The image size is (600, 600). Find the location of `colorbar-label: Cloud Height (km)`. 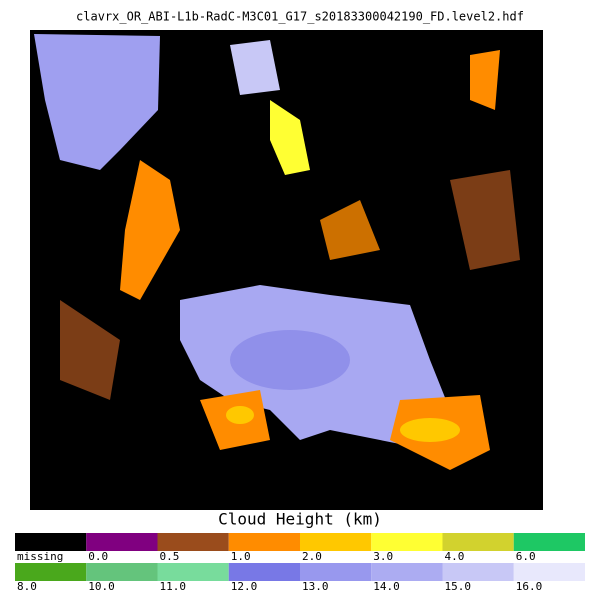

colorbar-label: Cloud Height (km) is located at coordinates (300, 519).